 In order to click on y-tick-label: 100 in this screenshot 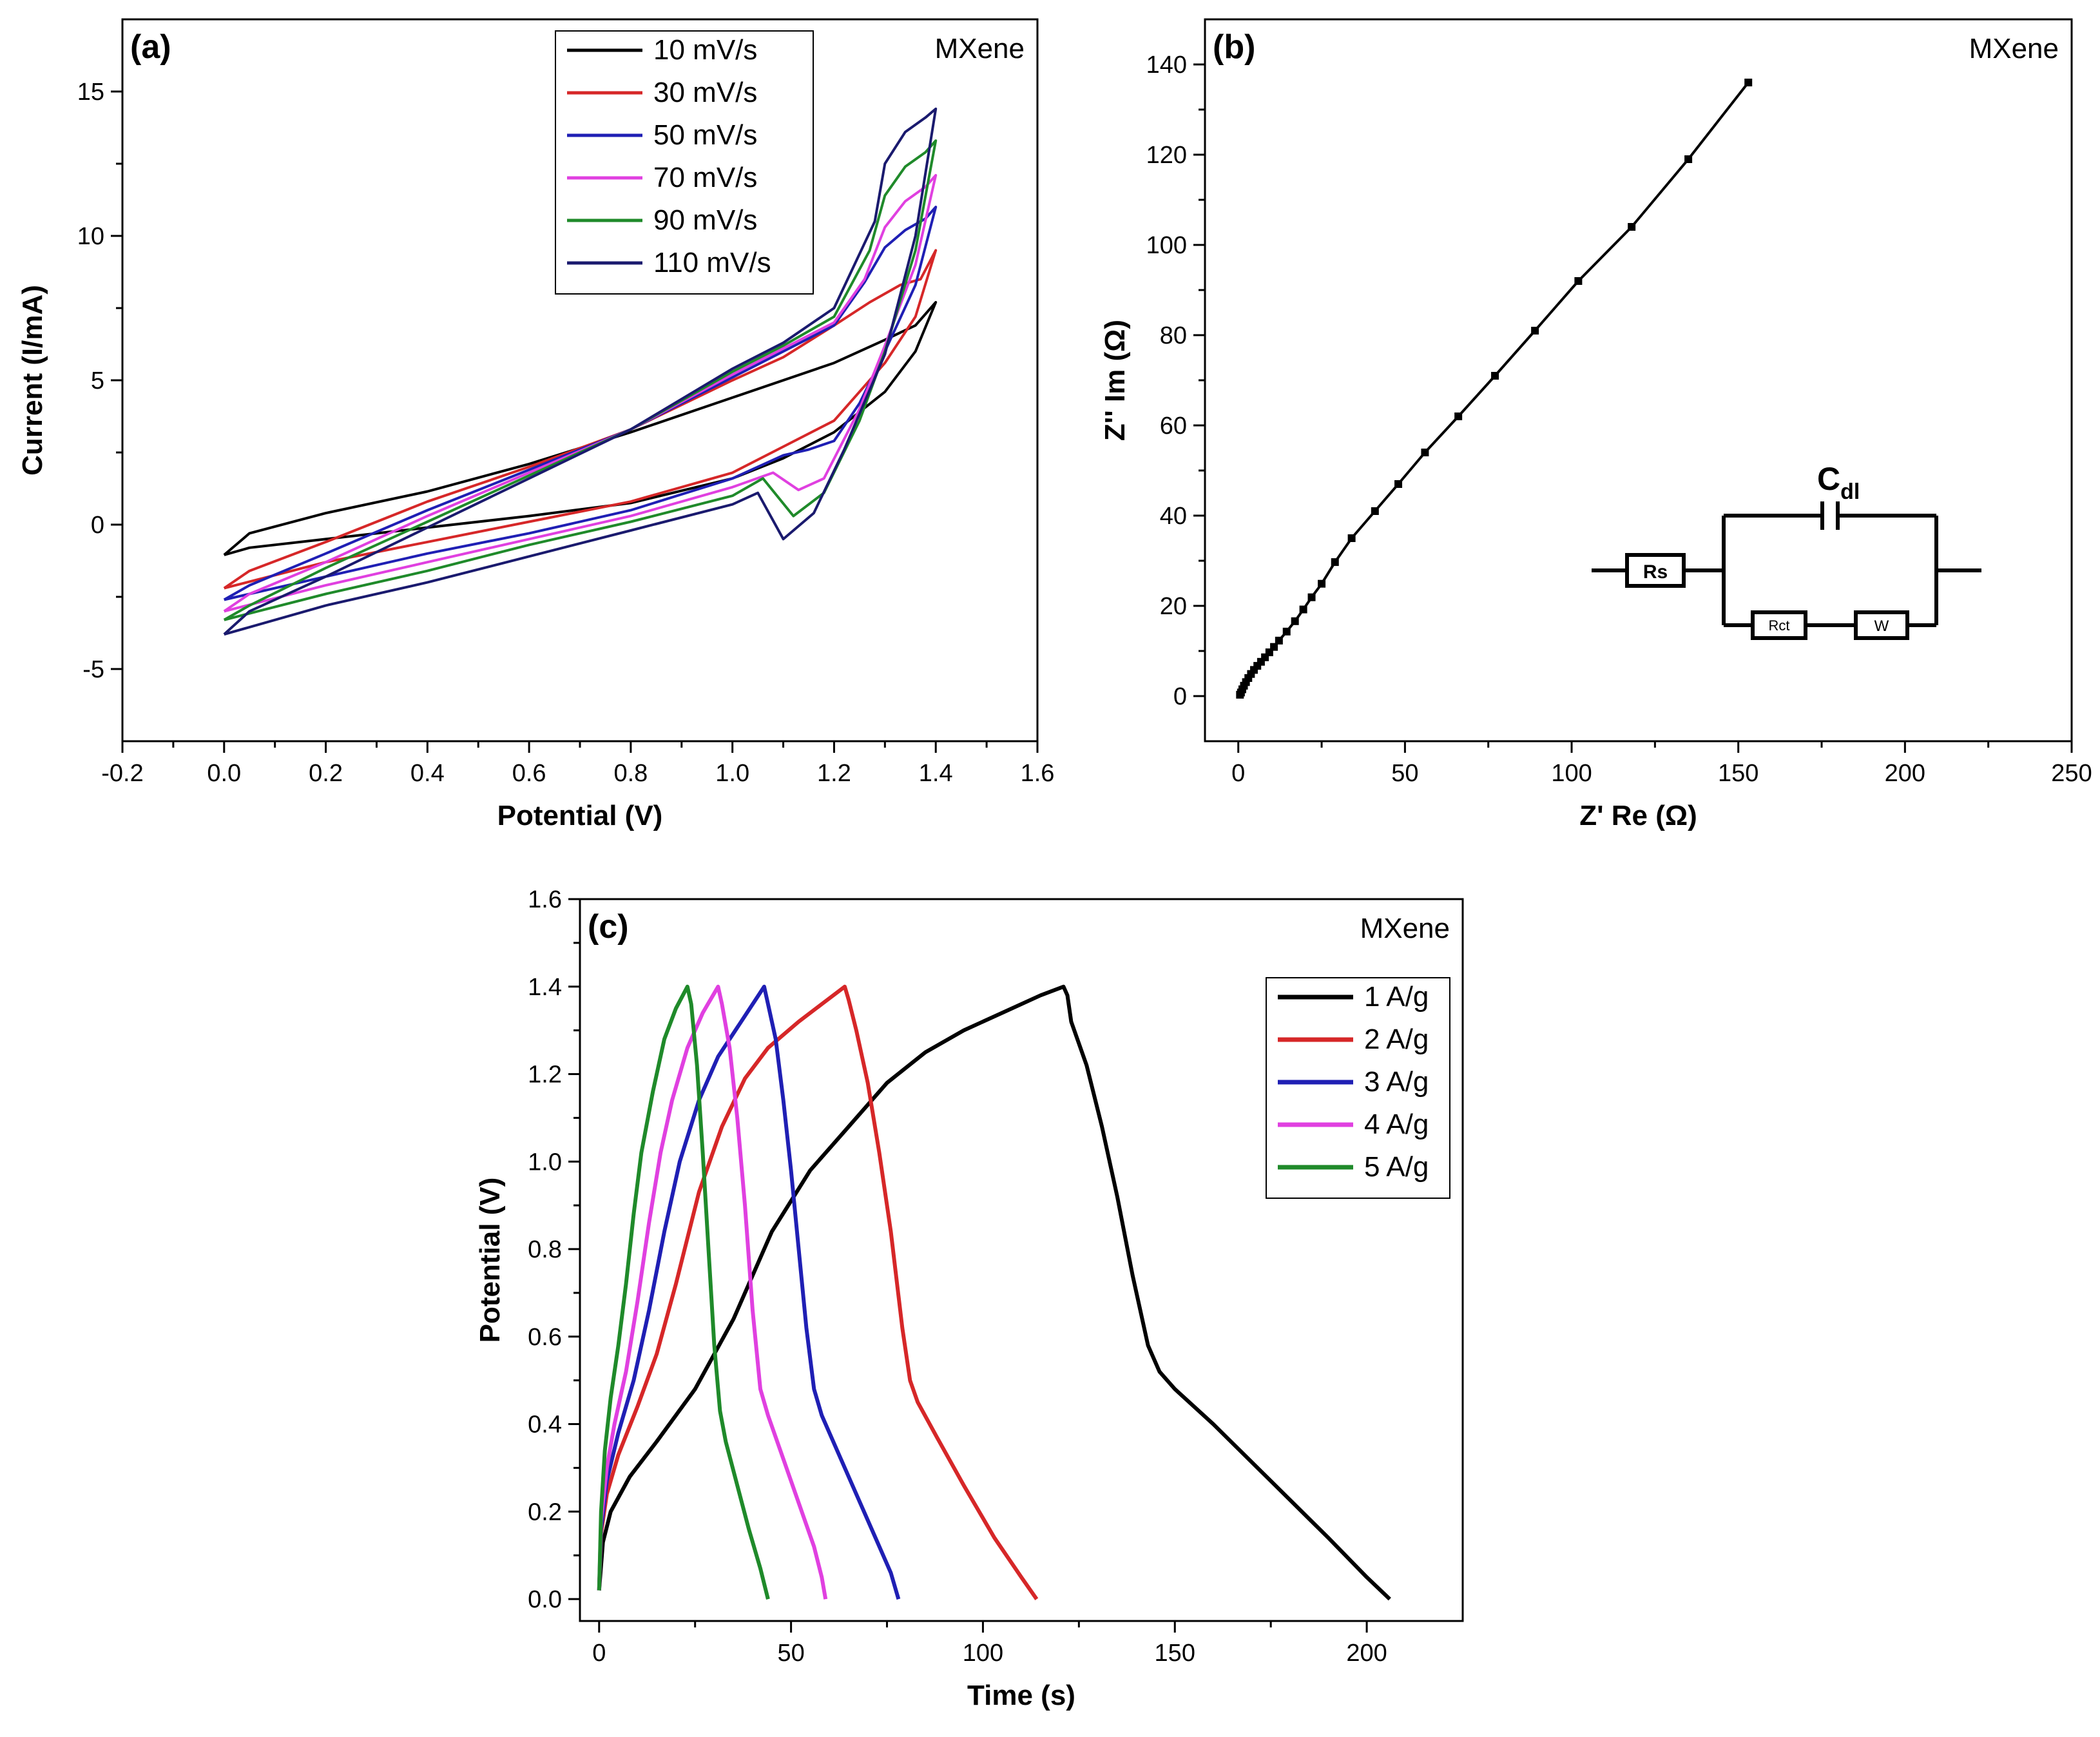, I will do `click(1166, 245)`.